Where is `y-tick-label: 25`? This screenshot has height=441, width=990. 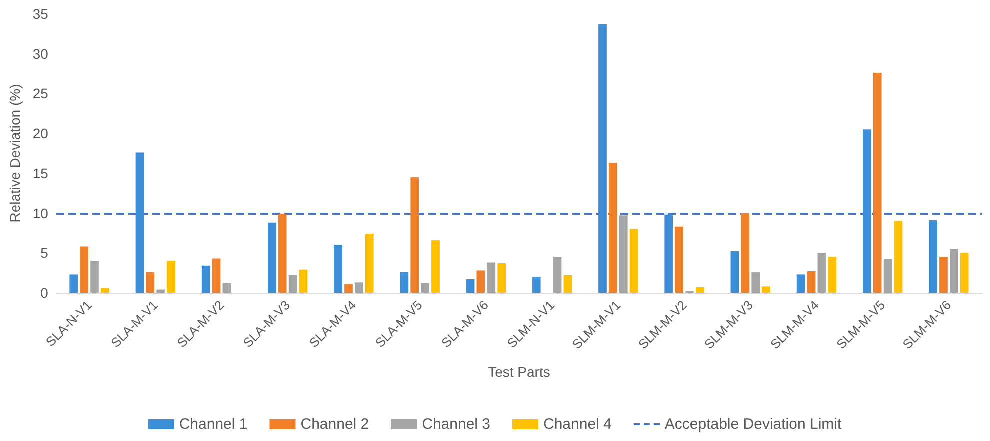
y-tick-label: 25 is located at coordinates (40, 94).